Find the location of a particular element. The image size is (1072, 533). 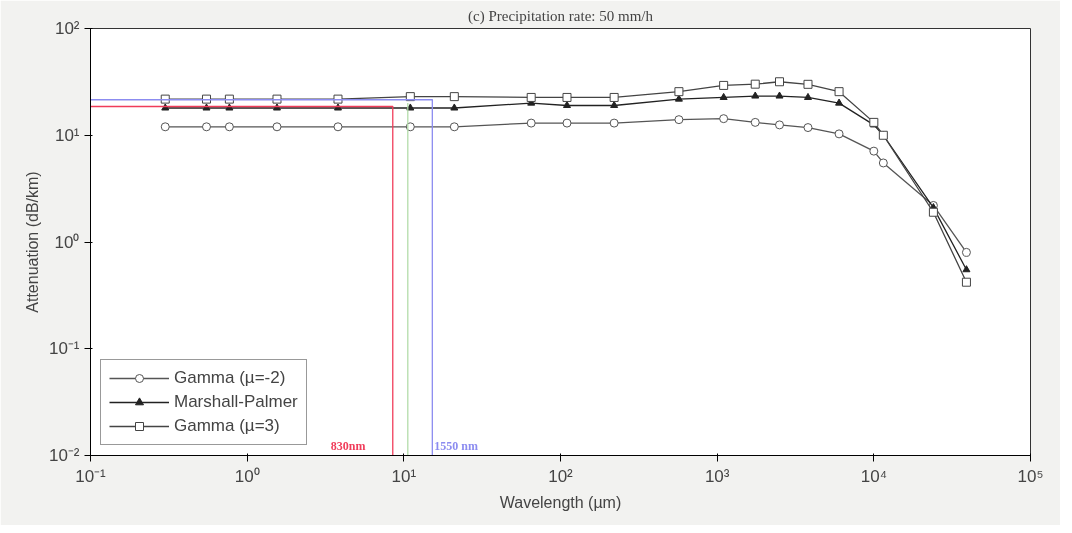

x-tick-label: 10² is located at coordinates (561, 476).